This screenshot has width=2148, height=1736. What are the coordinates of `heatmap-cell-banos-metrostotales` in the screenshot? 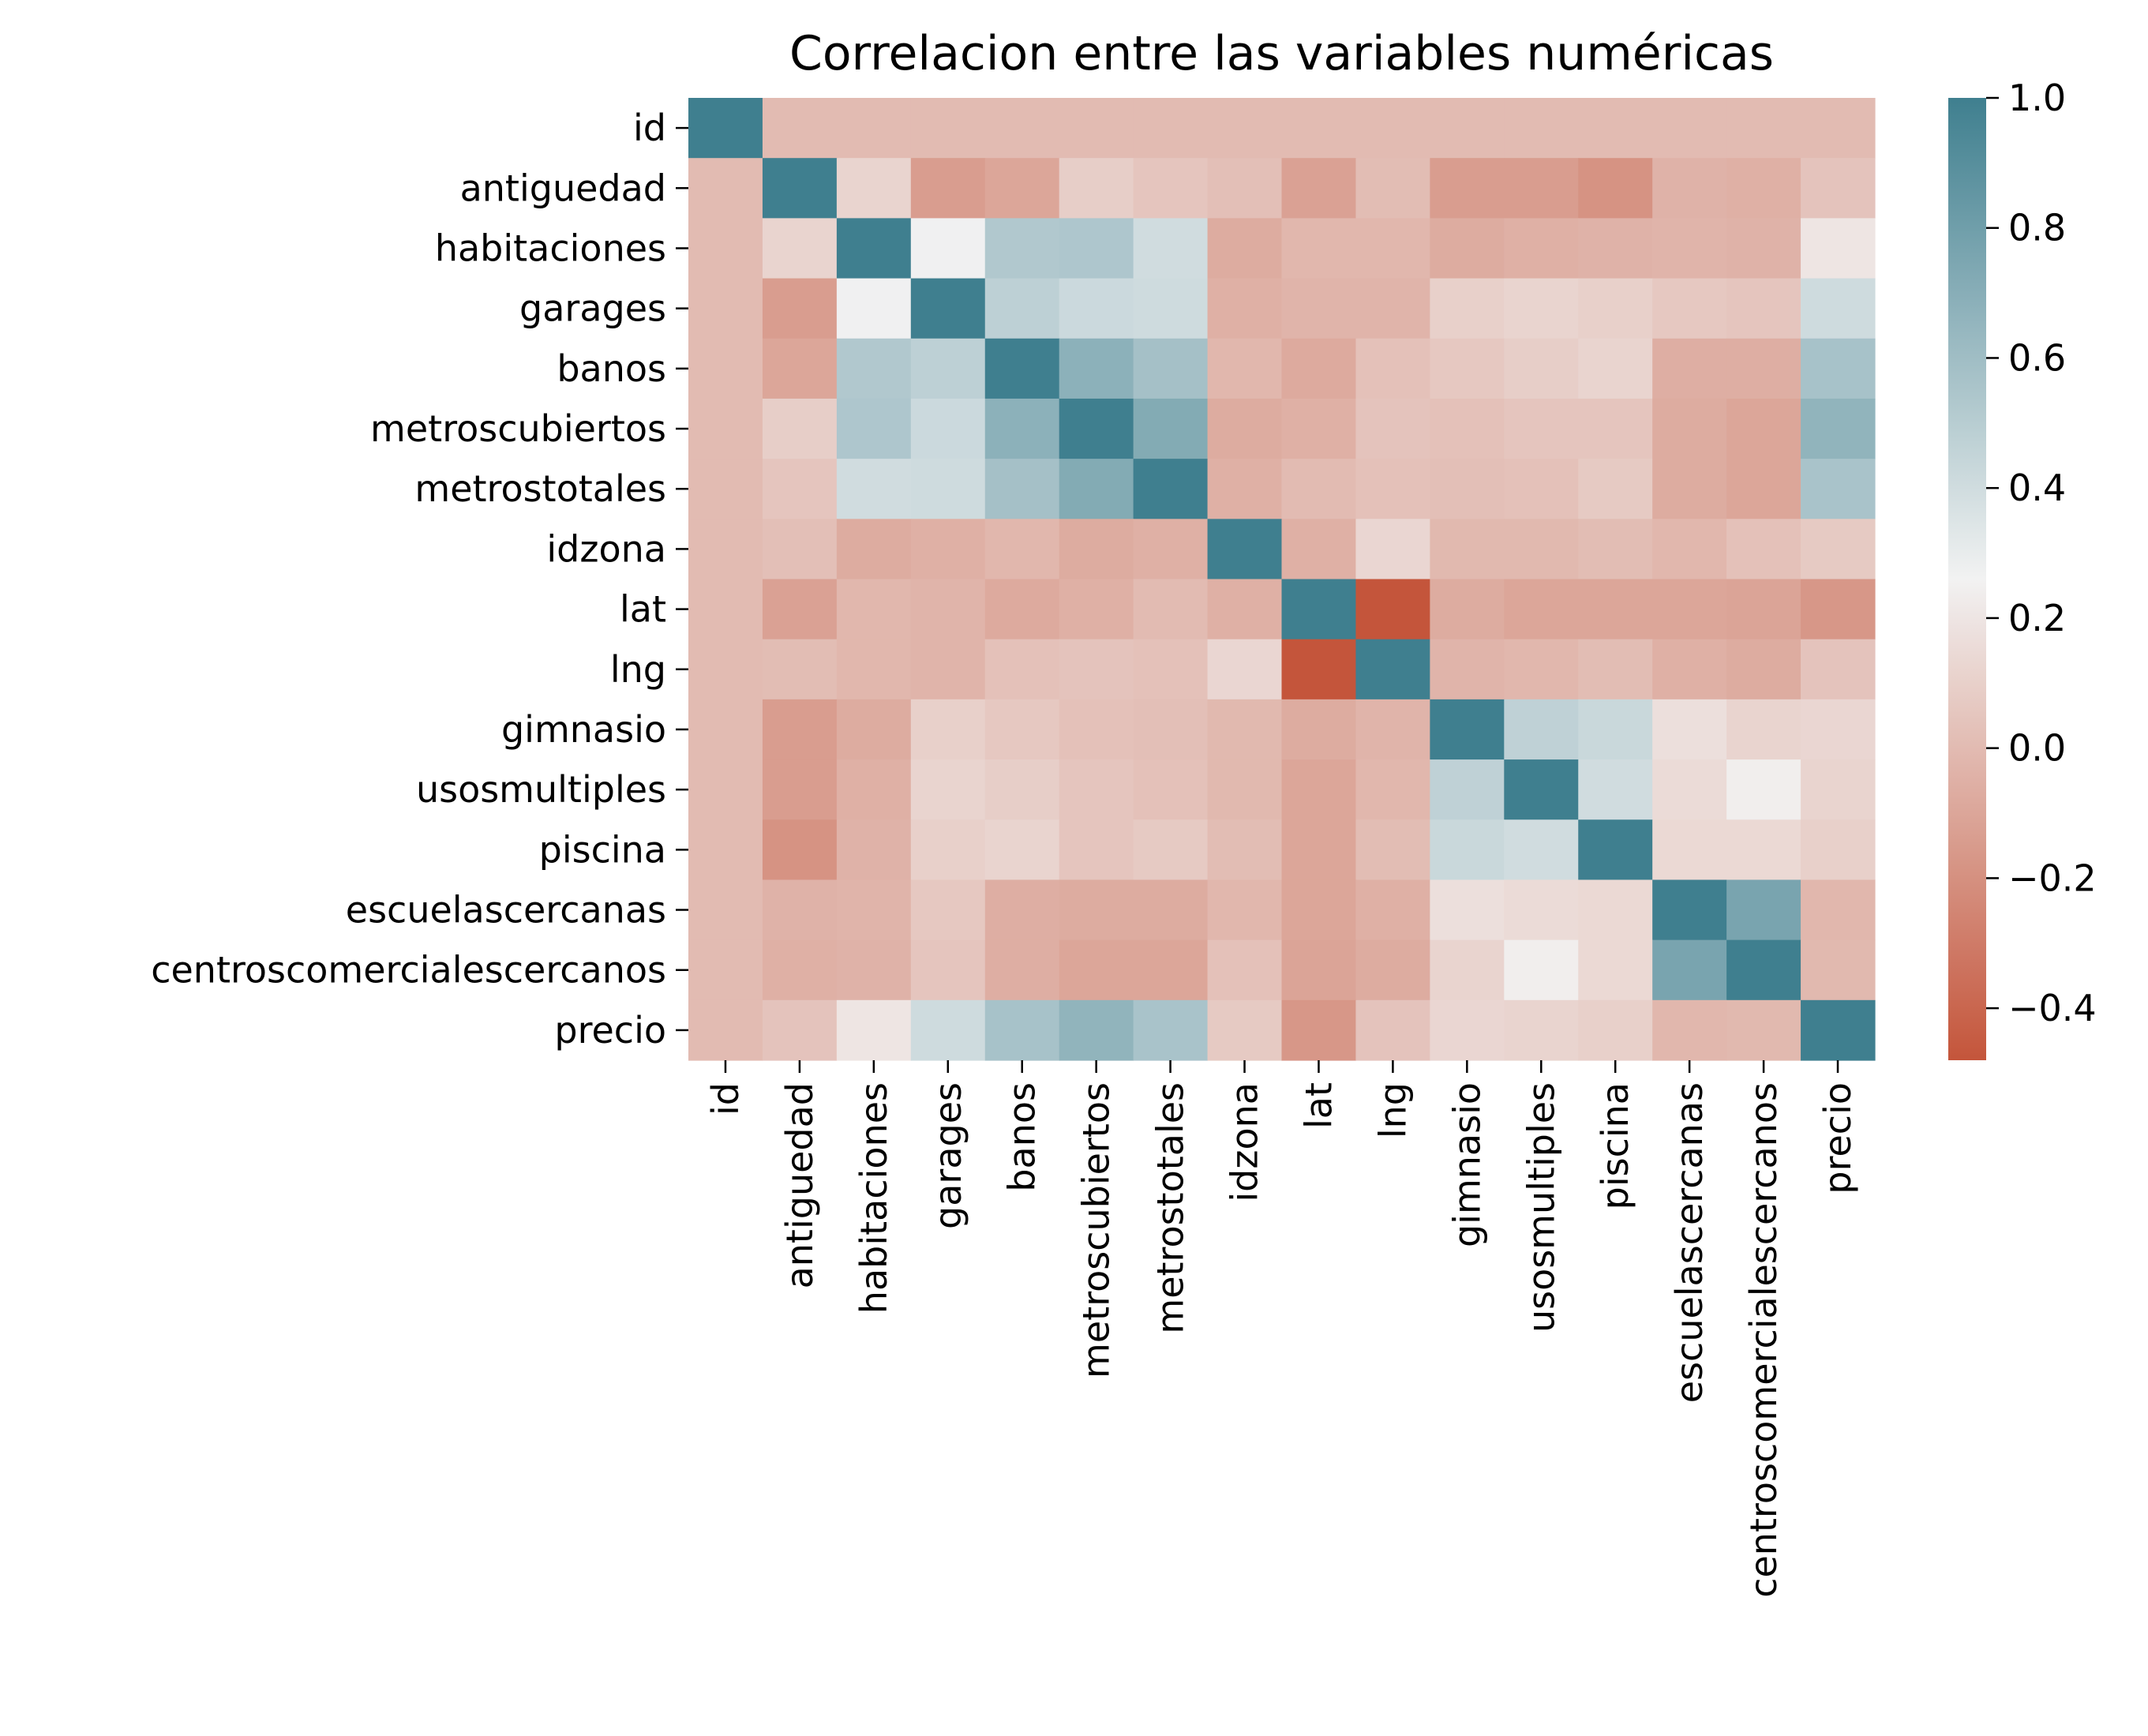 It's located at (1171, 368).